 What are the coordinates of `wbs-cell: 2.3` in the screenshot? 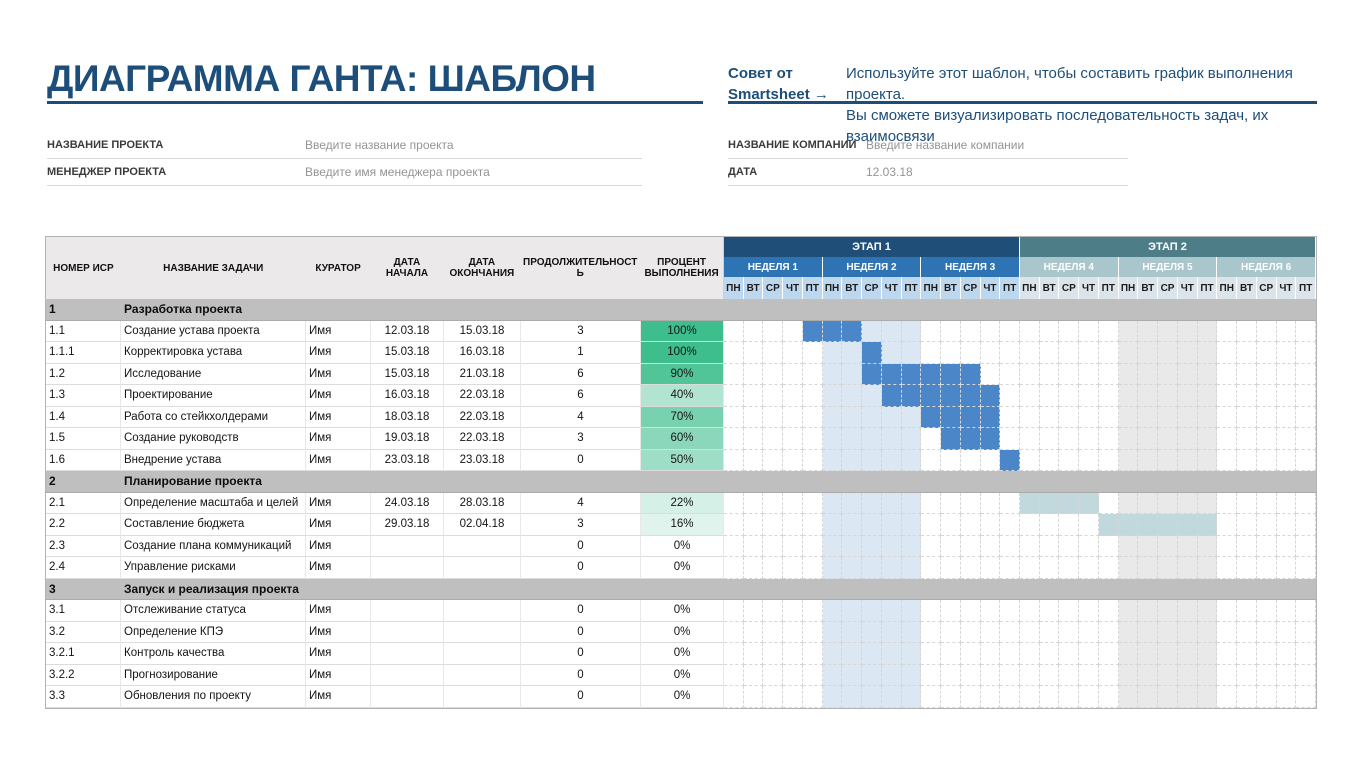 It's located at (83, 546).